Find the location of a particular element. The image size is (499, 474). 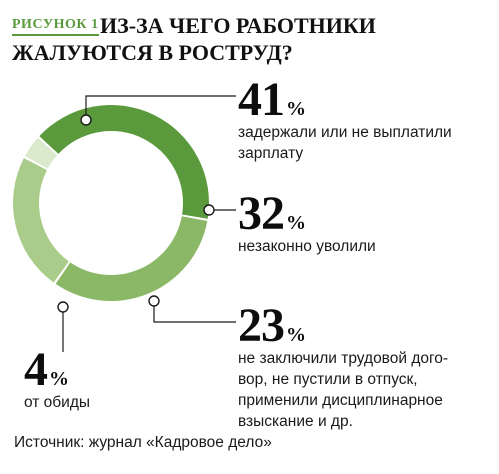

slice-description: незаконно уволили is located at coordinates (307, 246).